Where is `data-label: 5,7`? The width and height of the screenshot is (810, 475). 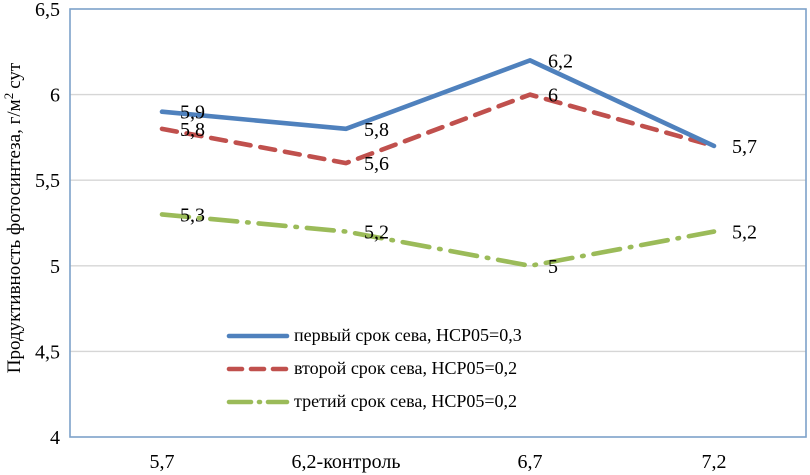
data-label: 5,7 is located at coordinates (744, 147).